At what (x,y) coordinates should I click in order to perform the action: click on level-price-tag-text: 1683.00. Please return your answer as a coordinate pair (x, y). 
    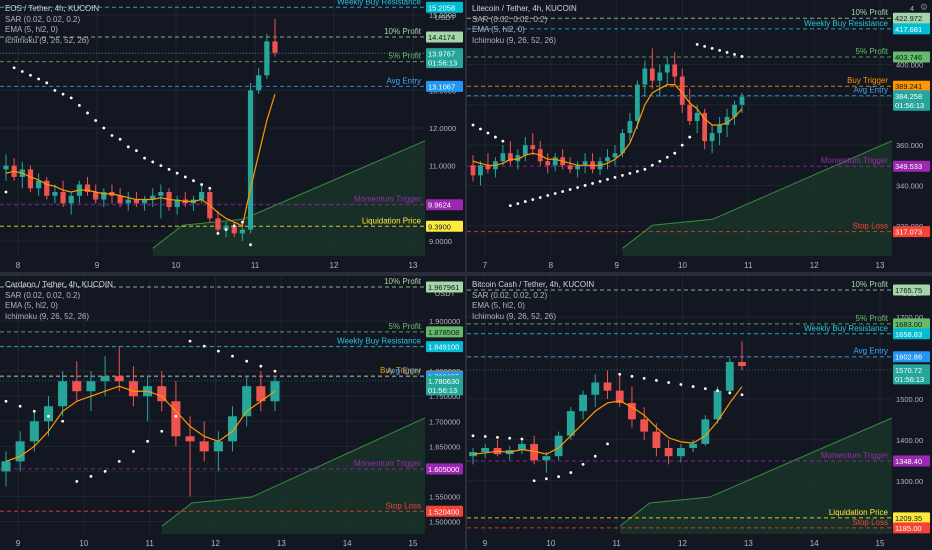
    Looking at the image, I should click on (908, 324).